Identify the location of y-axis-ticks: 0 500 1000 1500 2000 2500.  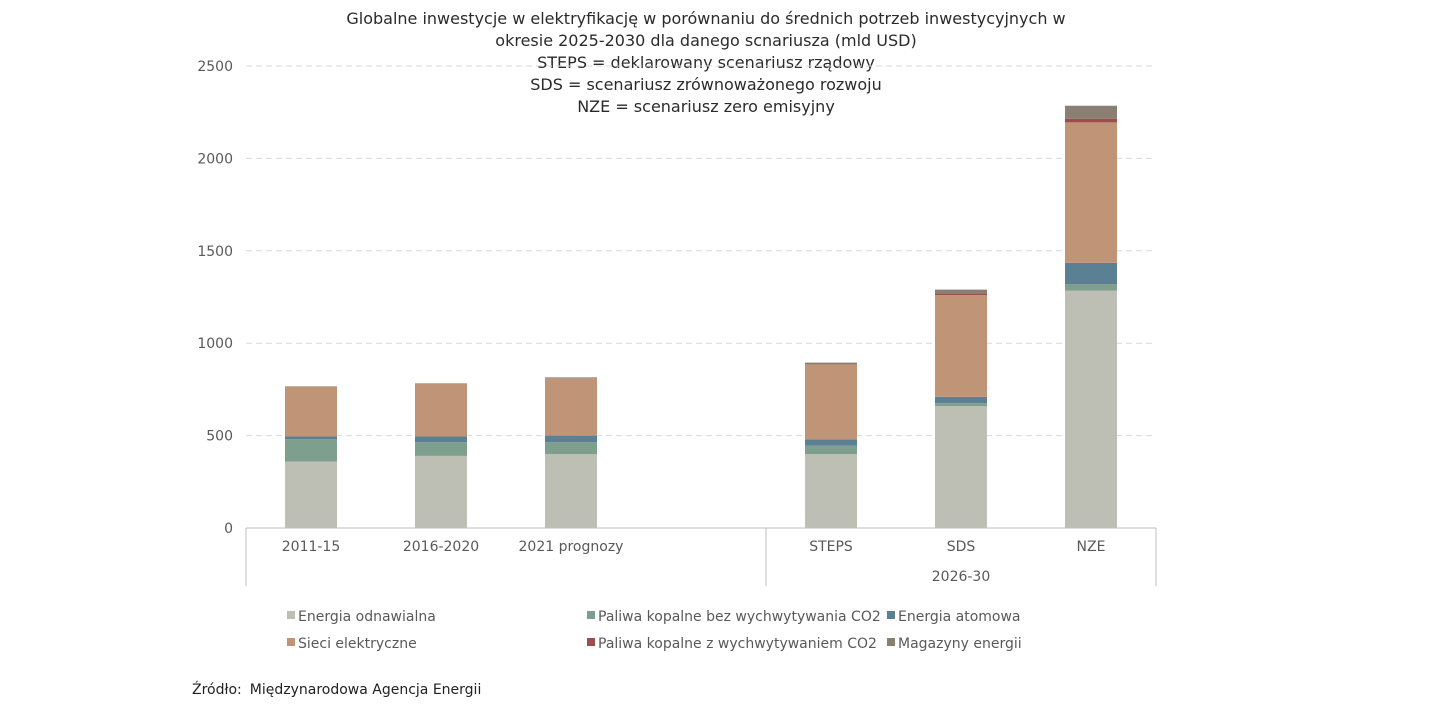
(215, 298).